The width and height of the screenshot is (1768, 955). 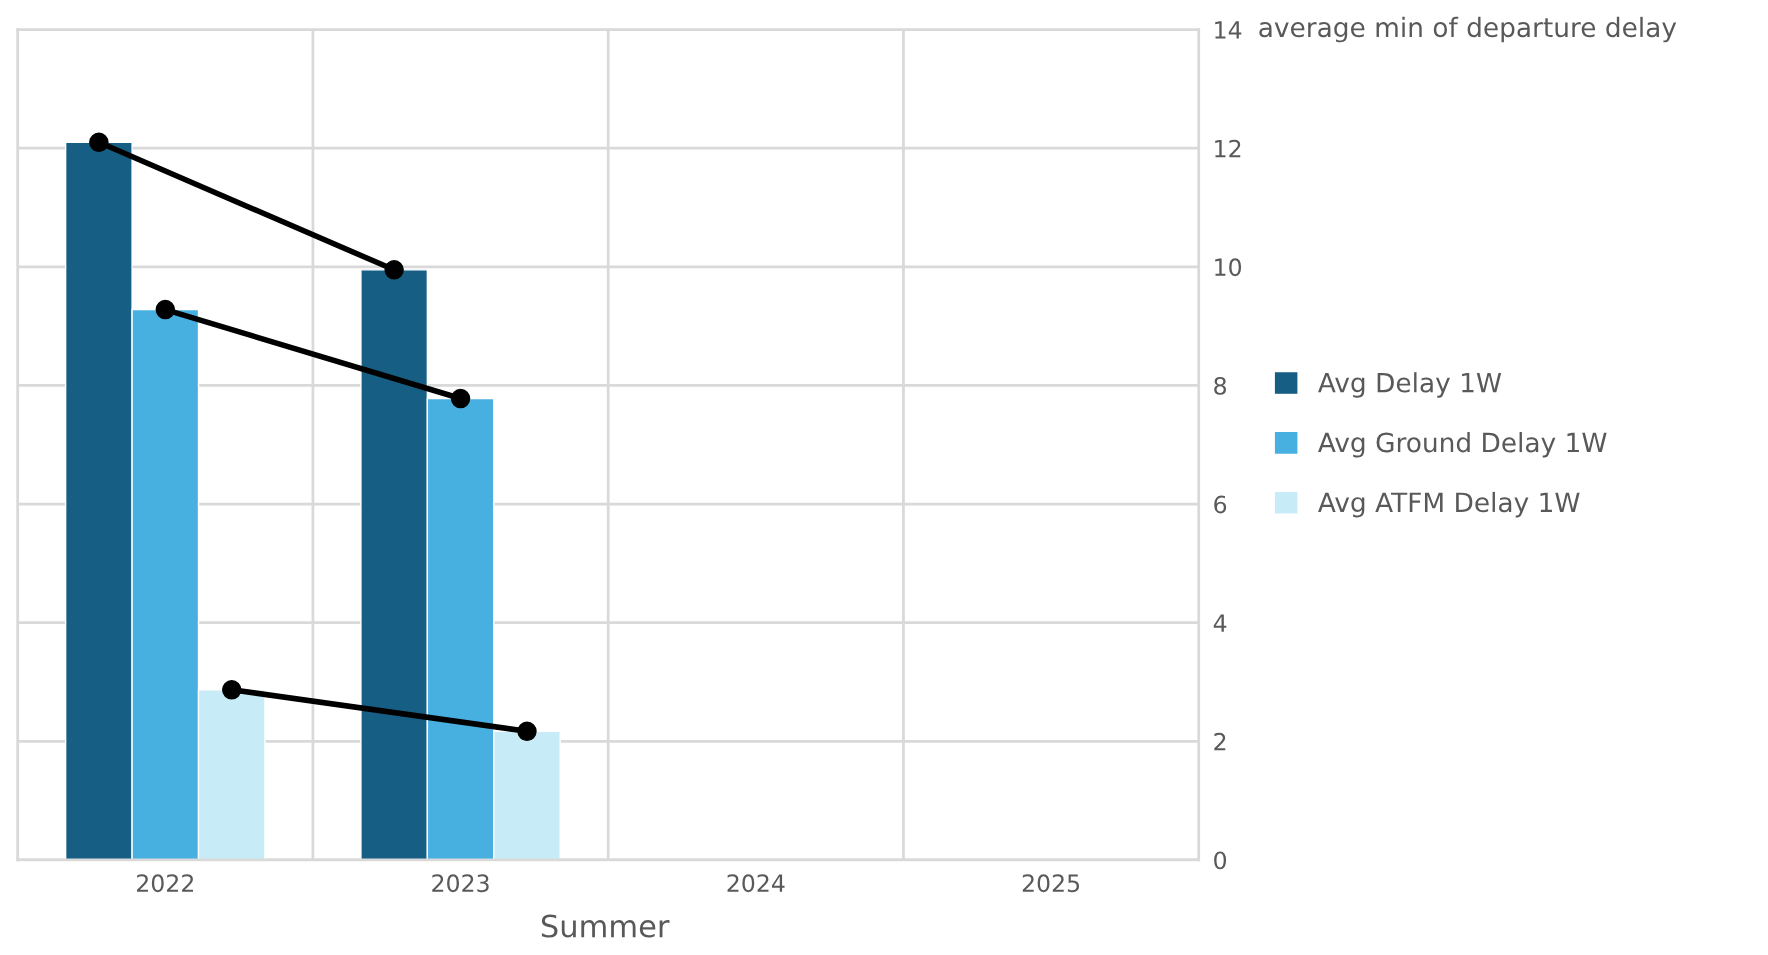 What do you see at coordinates (460, 883) in the screenshot?
I see `x-tick-label: 2023` at bounding box center [460, 883].